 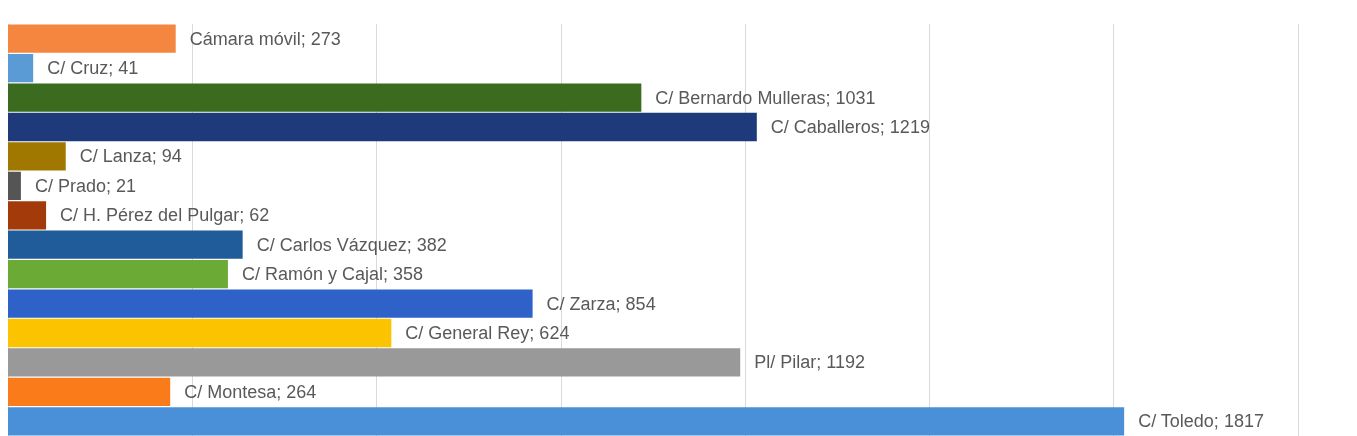 What do you see at coordinates (850, 127) in the screenshot?
I see `data-label: C/ Caballeros; 1219` at bounding box center [850, 127].